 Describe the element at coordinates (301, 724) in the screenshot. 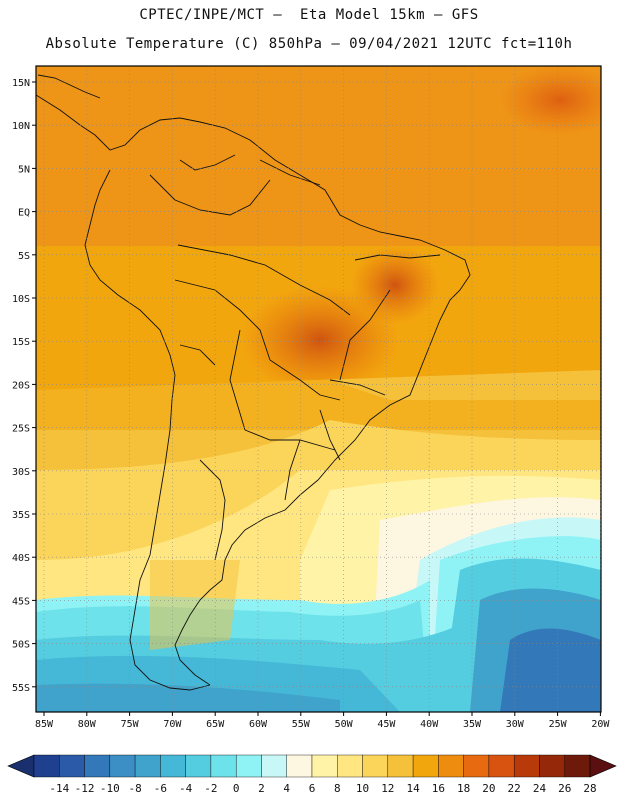

I see `lon-label: 55W` at that location.